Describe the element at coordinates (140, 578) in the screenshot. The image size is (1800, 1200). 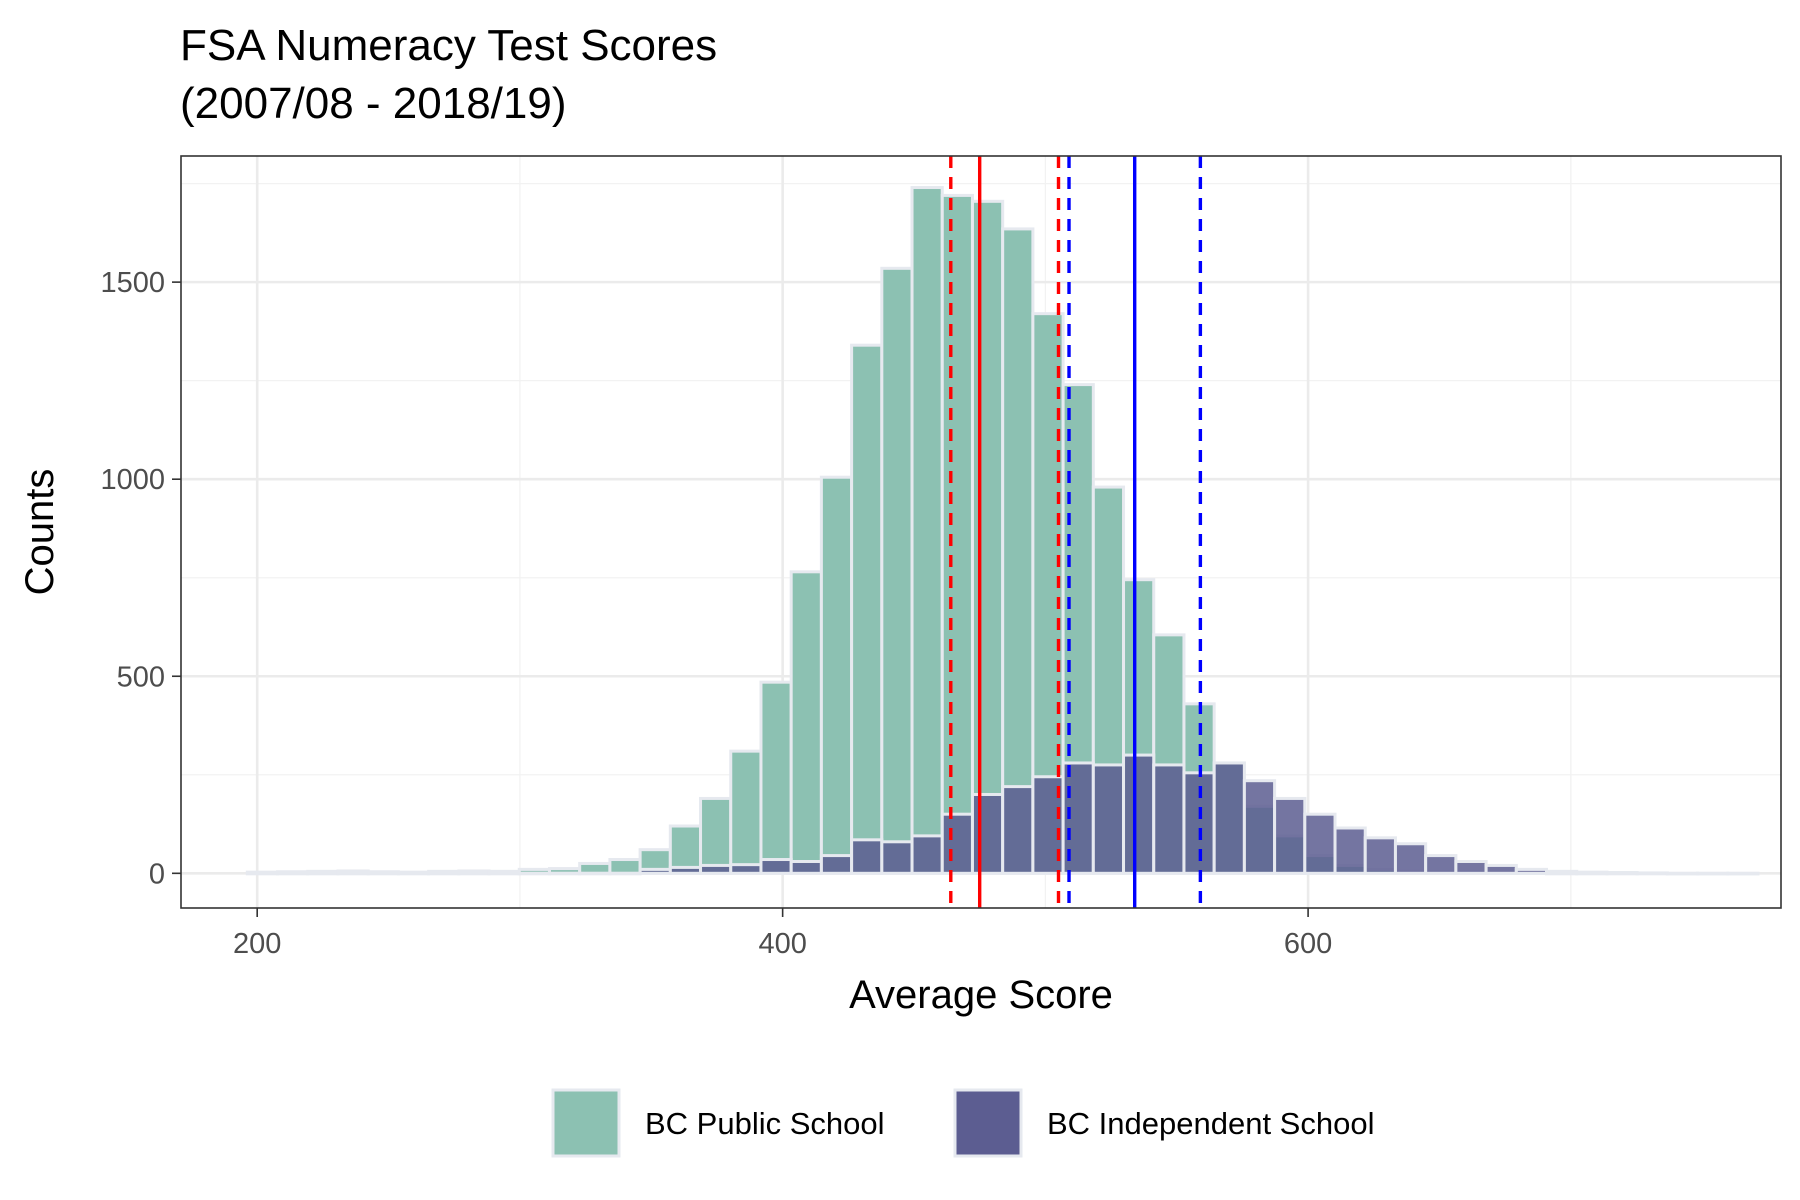
I see `y-axis: 0 500 1000 1500` at that location.